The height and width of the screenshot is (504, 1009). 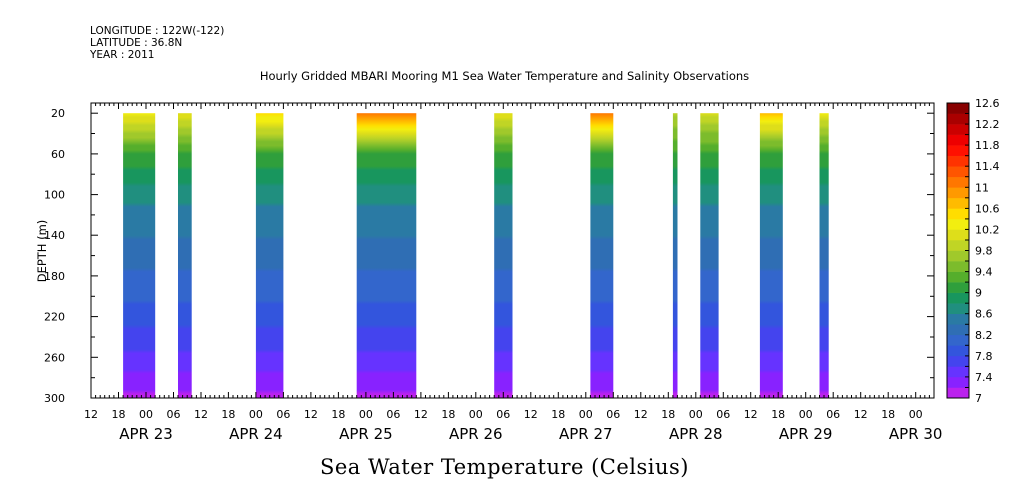 I want to click on x-day-label: APR 26, so click(x=476, y=434).